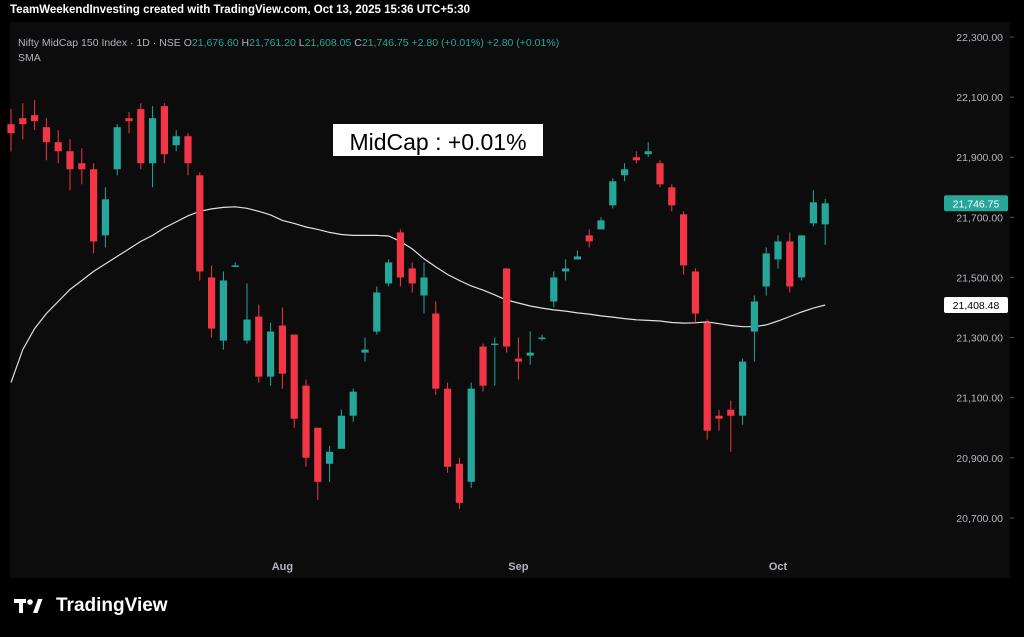  I want to click on sma-price-label: 21,408.48, so click(976, 306).